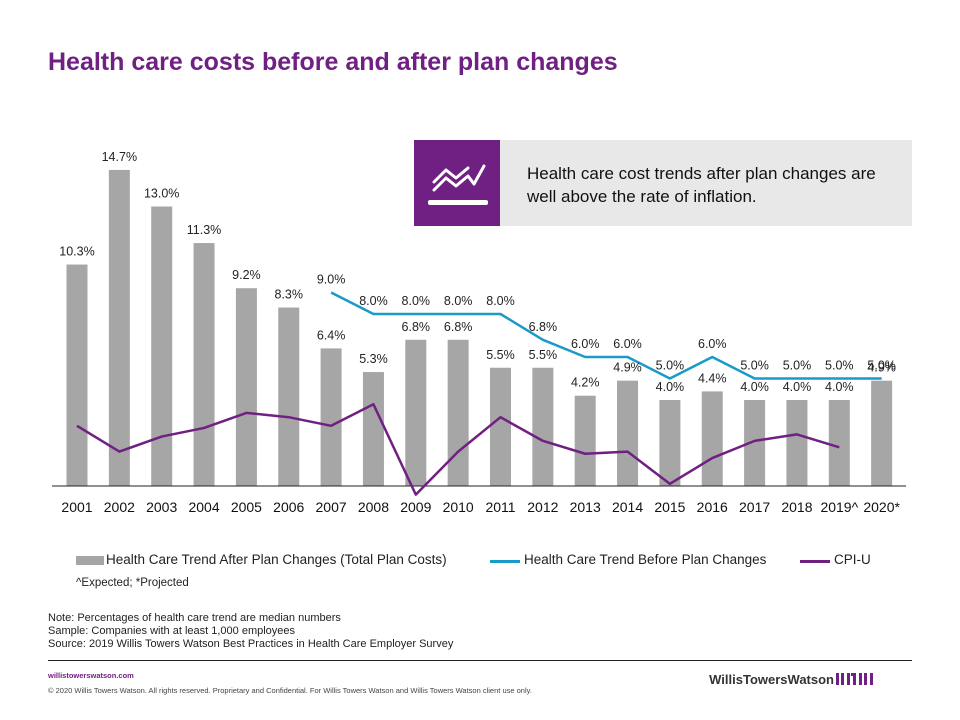 Image resolution: width=960 pixels, height=720 pixels. What do you see at coordinates (542, 507) in the screenshot?
I see `x-tick-label: 2012` at bounding box center [542, 507].